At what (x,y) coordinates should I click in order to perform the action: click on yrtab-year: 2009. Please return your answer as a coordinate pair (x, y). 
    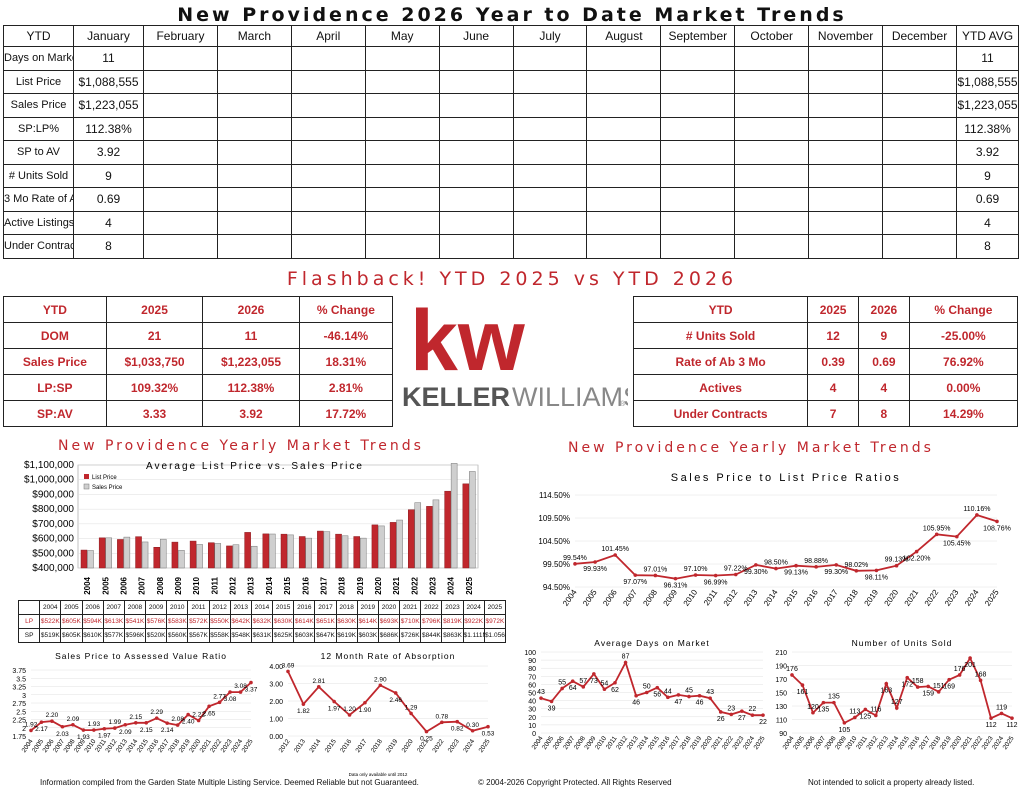
    Looking at the image, I should click on (156, 607).